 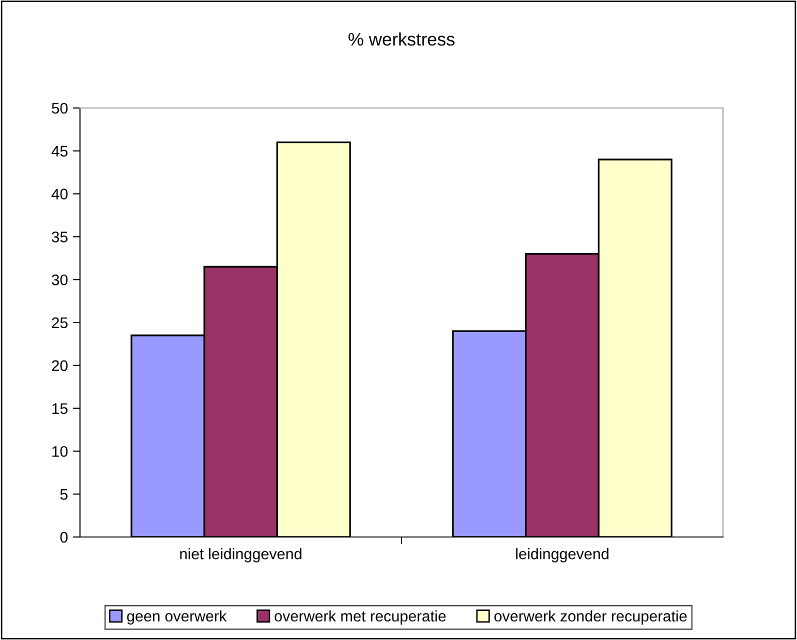 I want to click on legend-label: overwerk zonder recuperatie, so click(x=590, y=617).